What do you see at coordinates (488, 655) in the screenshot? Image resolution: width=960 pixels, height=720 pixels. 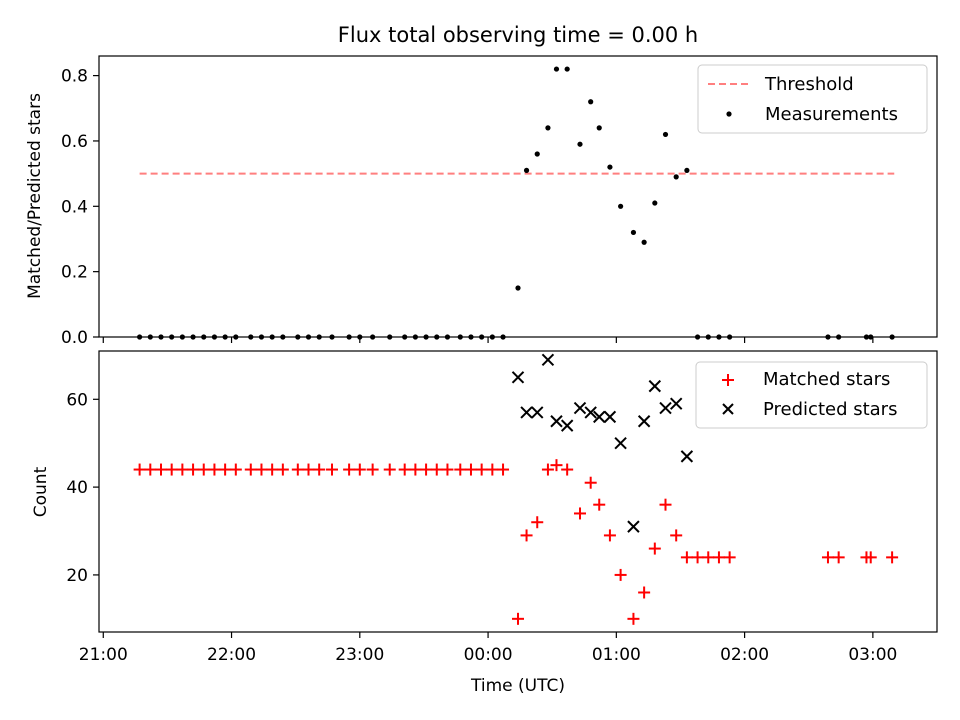 I see `bottom-x-tick-label: 00:00` at bounding box center [488, 655].